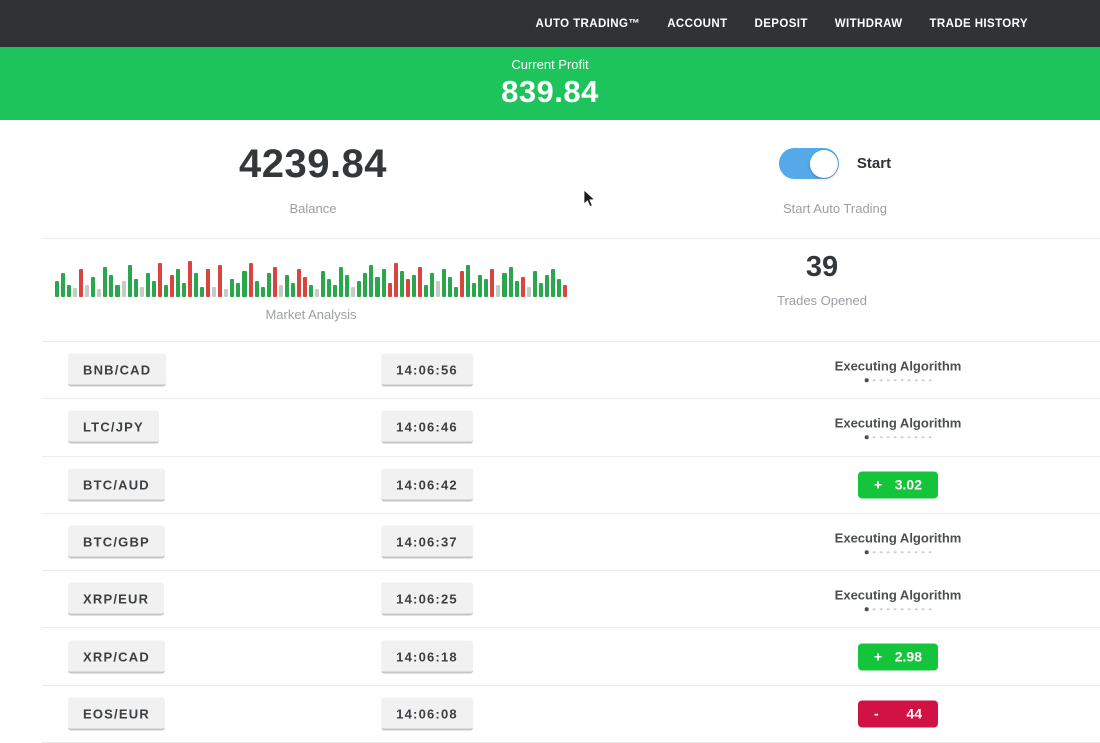 The image size is (1100, 743). Describe the element at coordinates (427, 542) in the screenshot. I see `time-button: 14:06:37` at that location.